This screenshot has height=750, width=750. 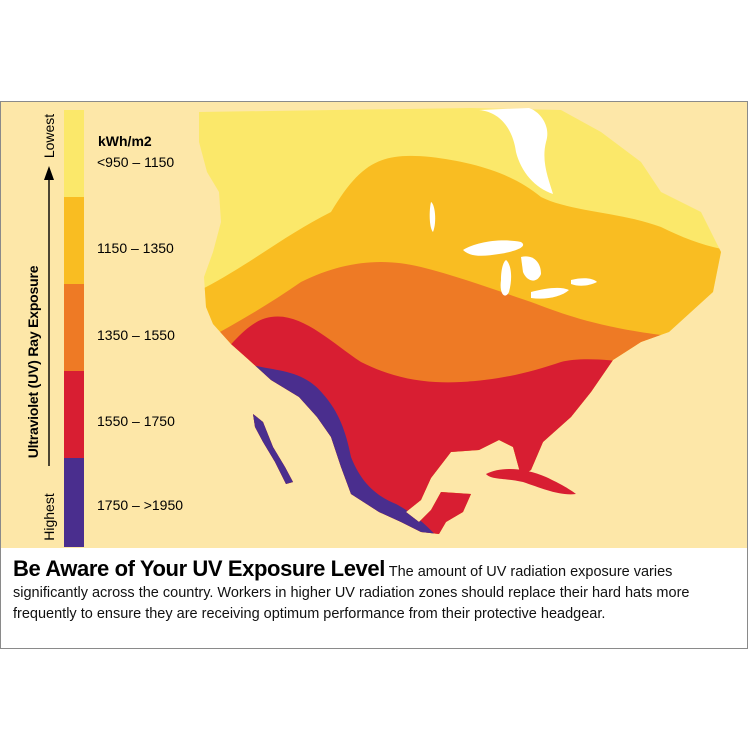 I want to click on legend-range-label: 1550 – 1750, so click(x=136, y=421).